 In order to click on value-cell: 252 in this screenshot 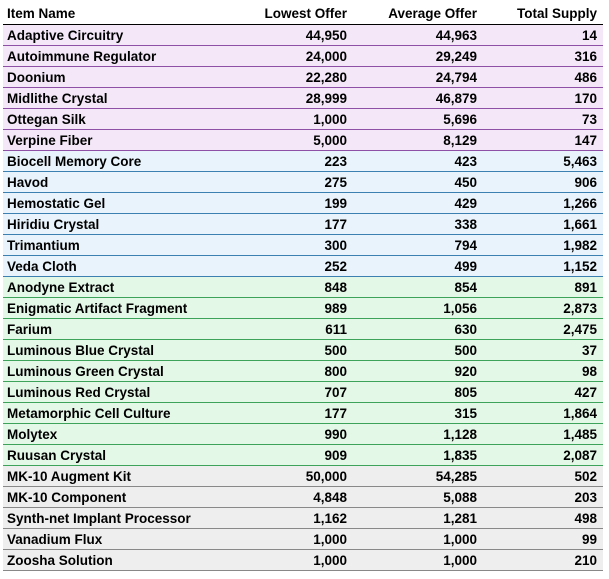, I will do `click(335, 266)`.